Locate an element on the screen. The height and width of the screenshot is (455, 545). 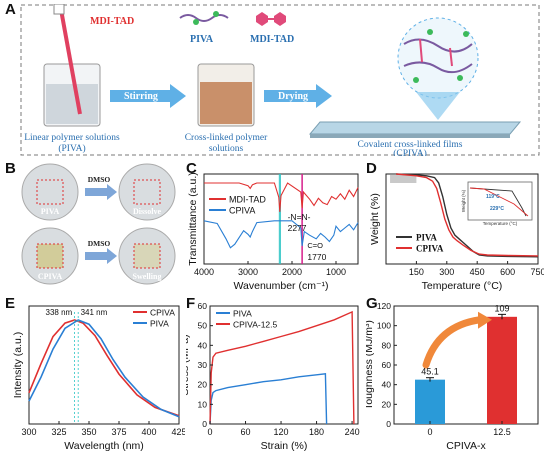
arrow1-label: Stirring is located at coordinates (141, 96).